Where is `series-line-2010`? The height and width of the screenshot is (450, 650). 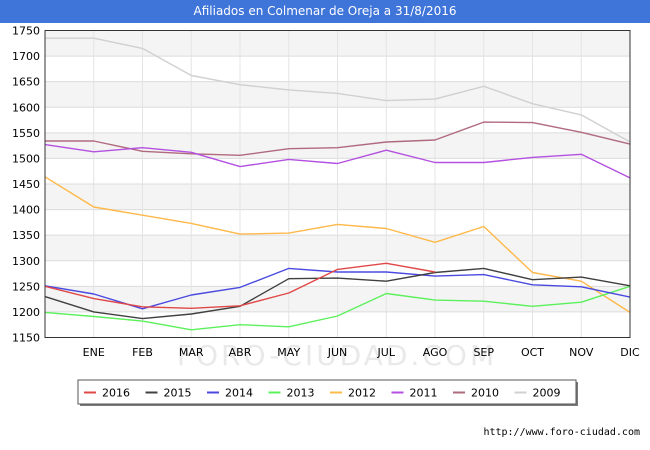 series-line-2010 is located at coordinates (338, 138).